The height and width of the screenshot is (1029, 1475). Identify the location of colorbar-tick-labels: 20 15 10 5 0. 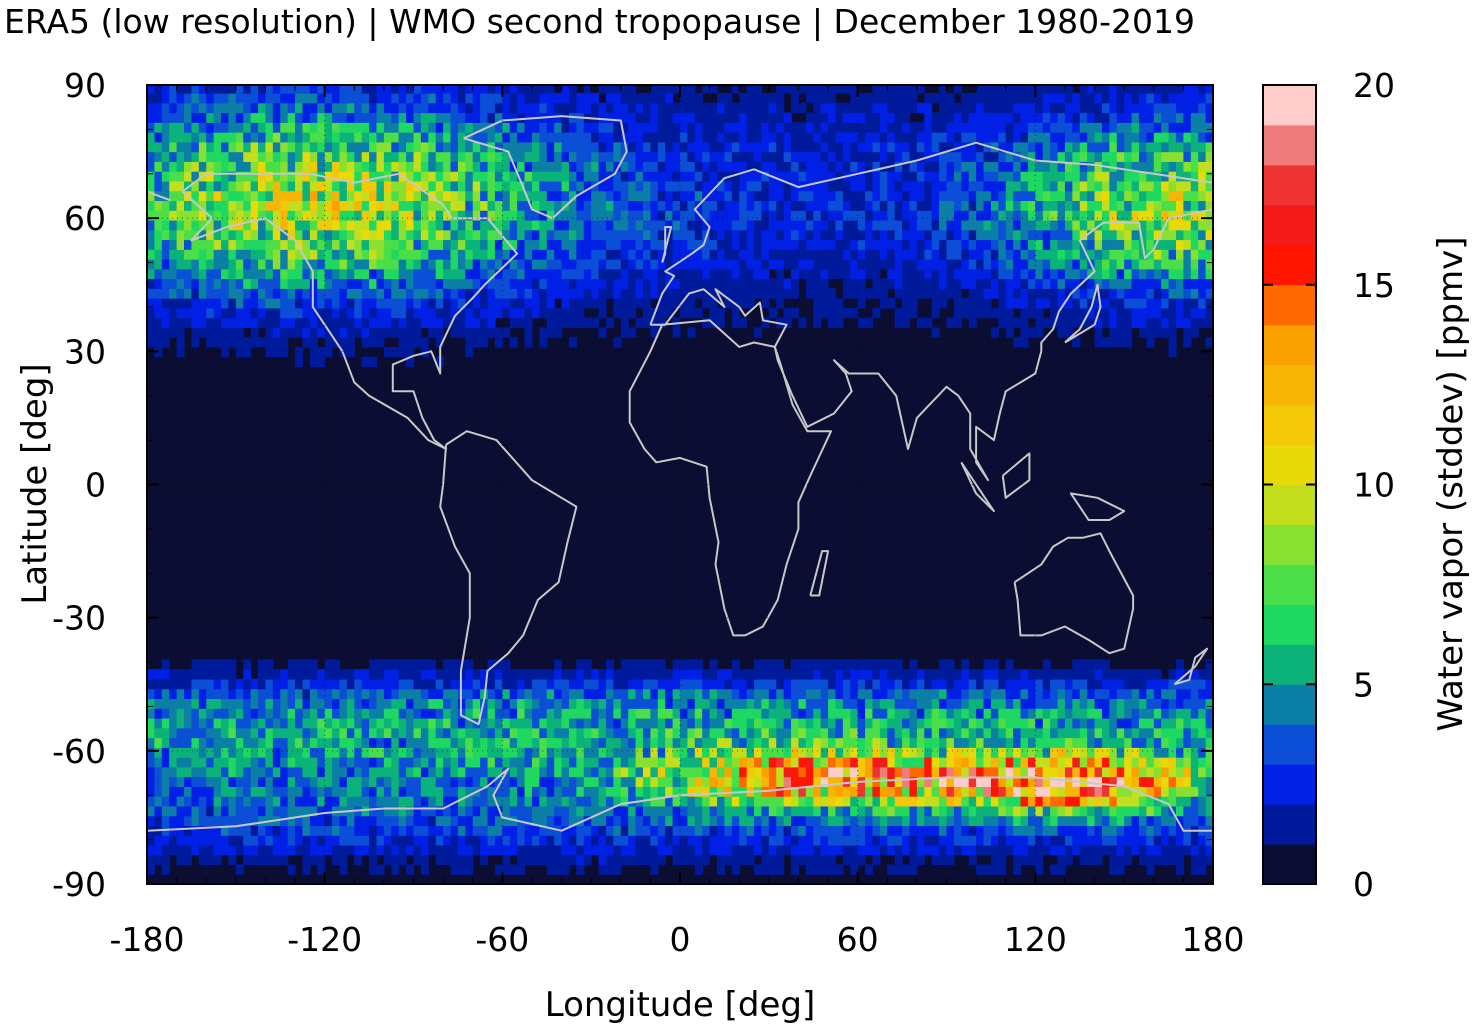
(1374, 485).